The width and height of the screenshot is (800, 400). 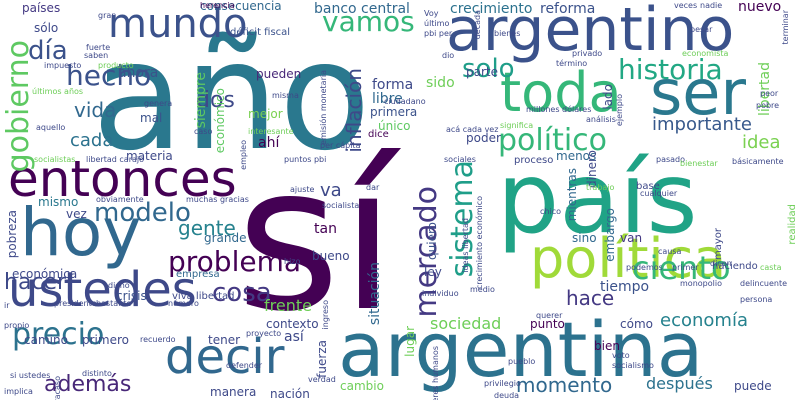 What do you see at coordinates (671, 159) in the screenshot?
I see `word: pasado` at bounding box center [671, 159].